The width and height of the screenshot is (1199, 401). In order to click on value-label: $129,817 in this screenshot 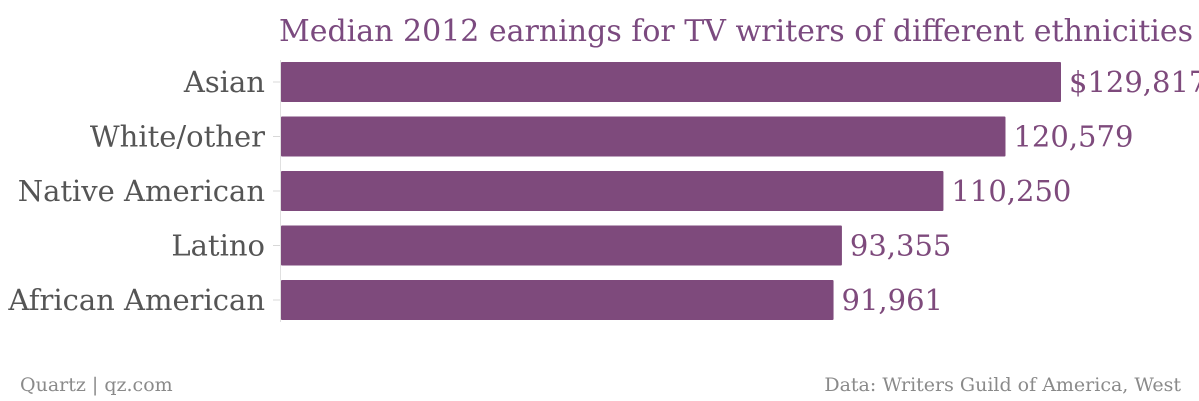, I will do `click(1134, 82)`.